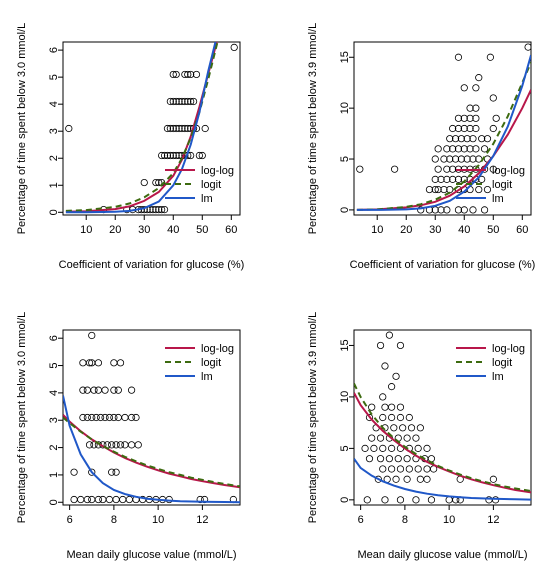 This screenshot has height=571, width=550. Describe the element at coordinates (141, 128) in the screenshot. I see `series-line-lm` at that location.